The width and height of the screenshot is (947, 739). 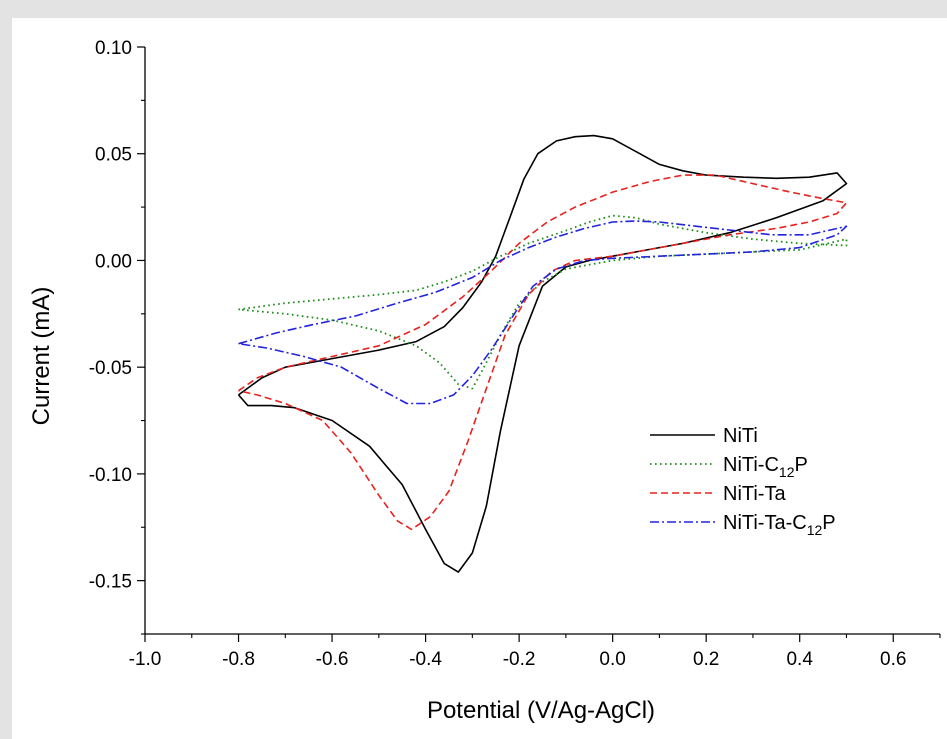 What do you see at coordinates (541, 710) in the screenshot?
I see `x-axis-title: Potential (V/Ag-AgCl)` at bounding box center [541, 710].